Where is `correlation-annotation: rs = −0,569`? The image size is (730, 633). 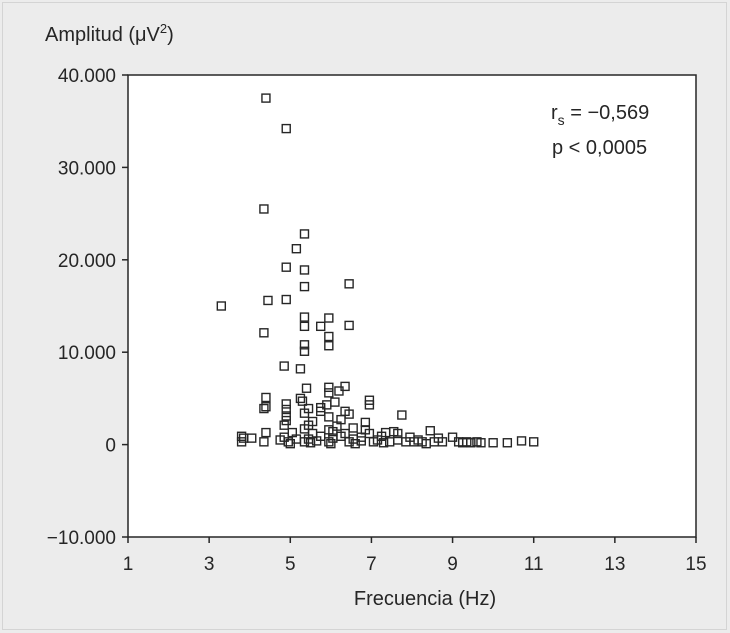 correlation-annotation: rs = −0,569 is located at coordinates (600, 115).